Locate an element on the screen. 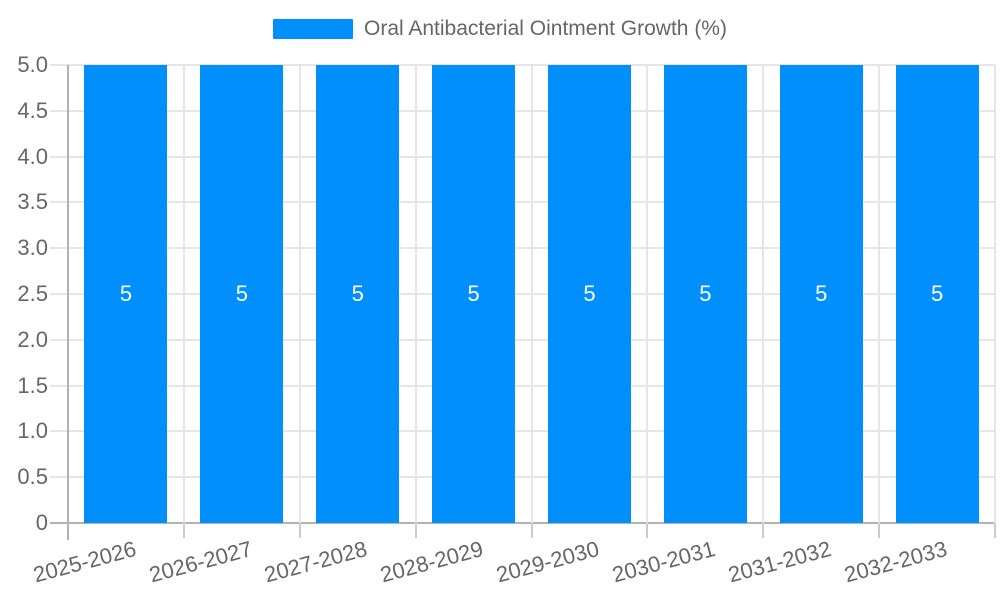 The width and height of the screenshot is (1000, 600). y-axis-label: 0.5 is located at coordinates (32, 477).